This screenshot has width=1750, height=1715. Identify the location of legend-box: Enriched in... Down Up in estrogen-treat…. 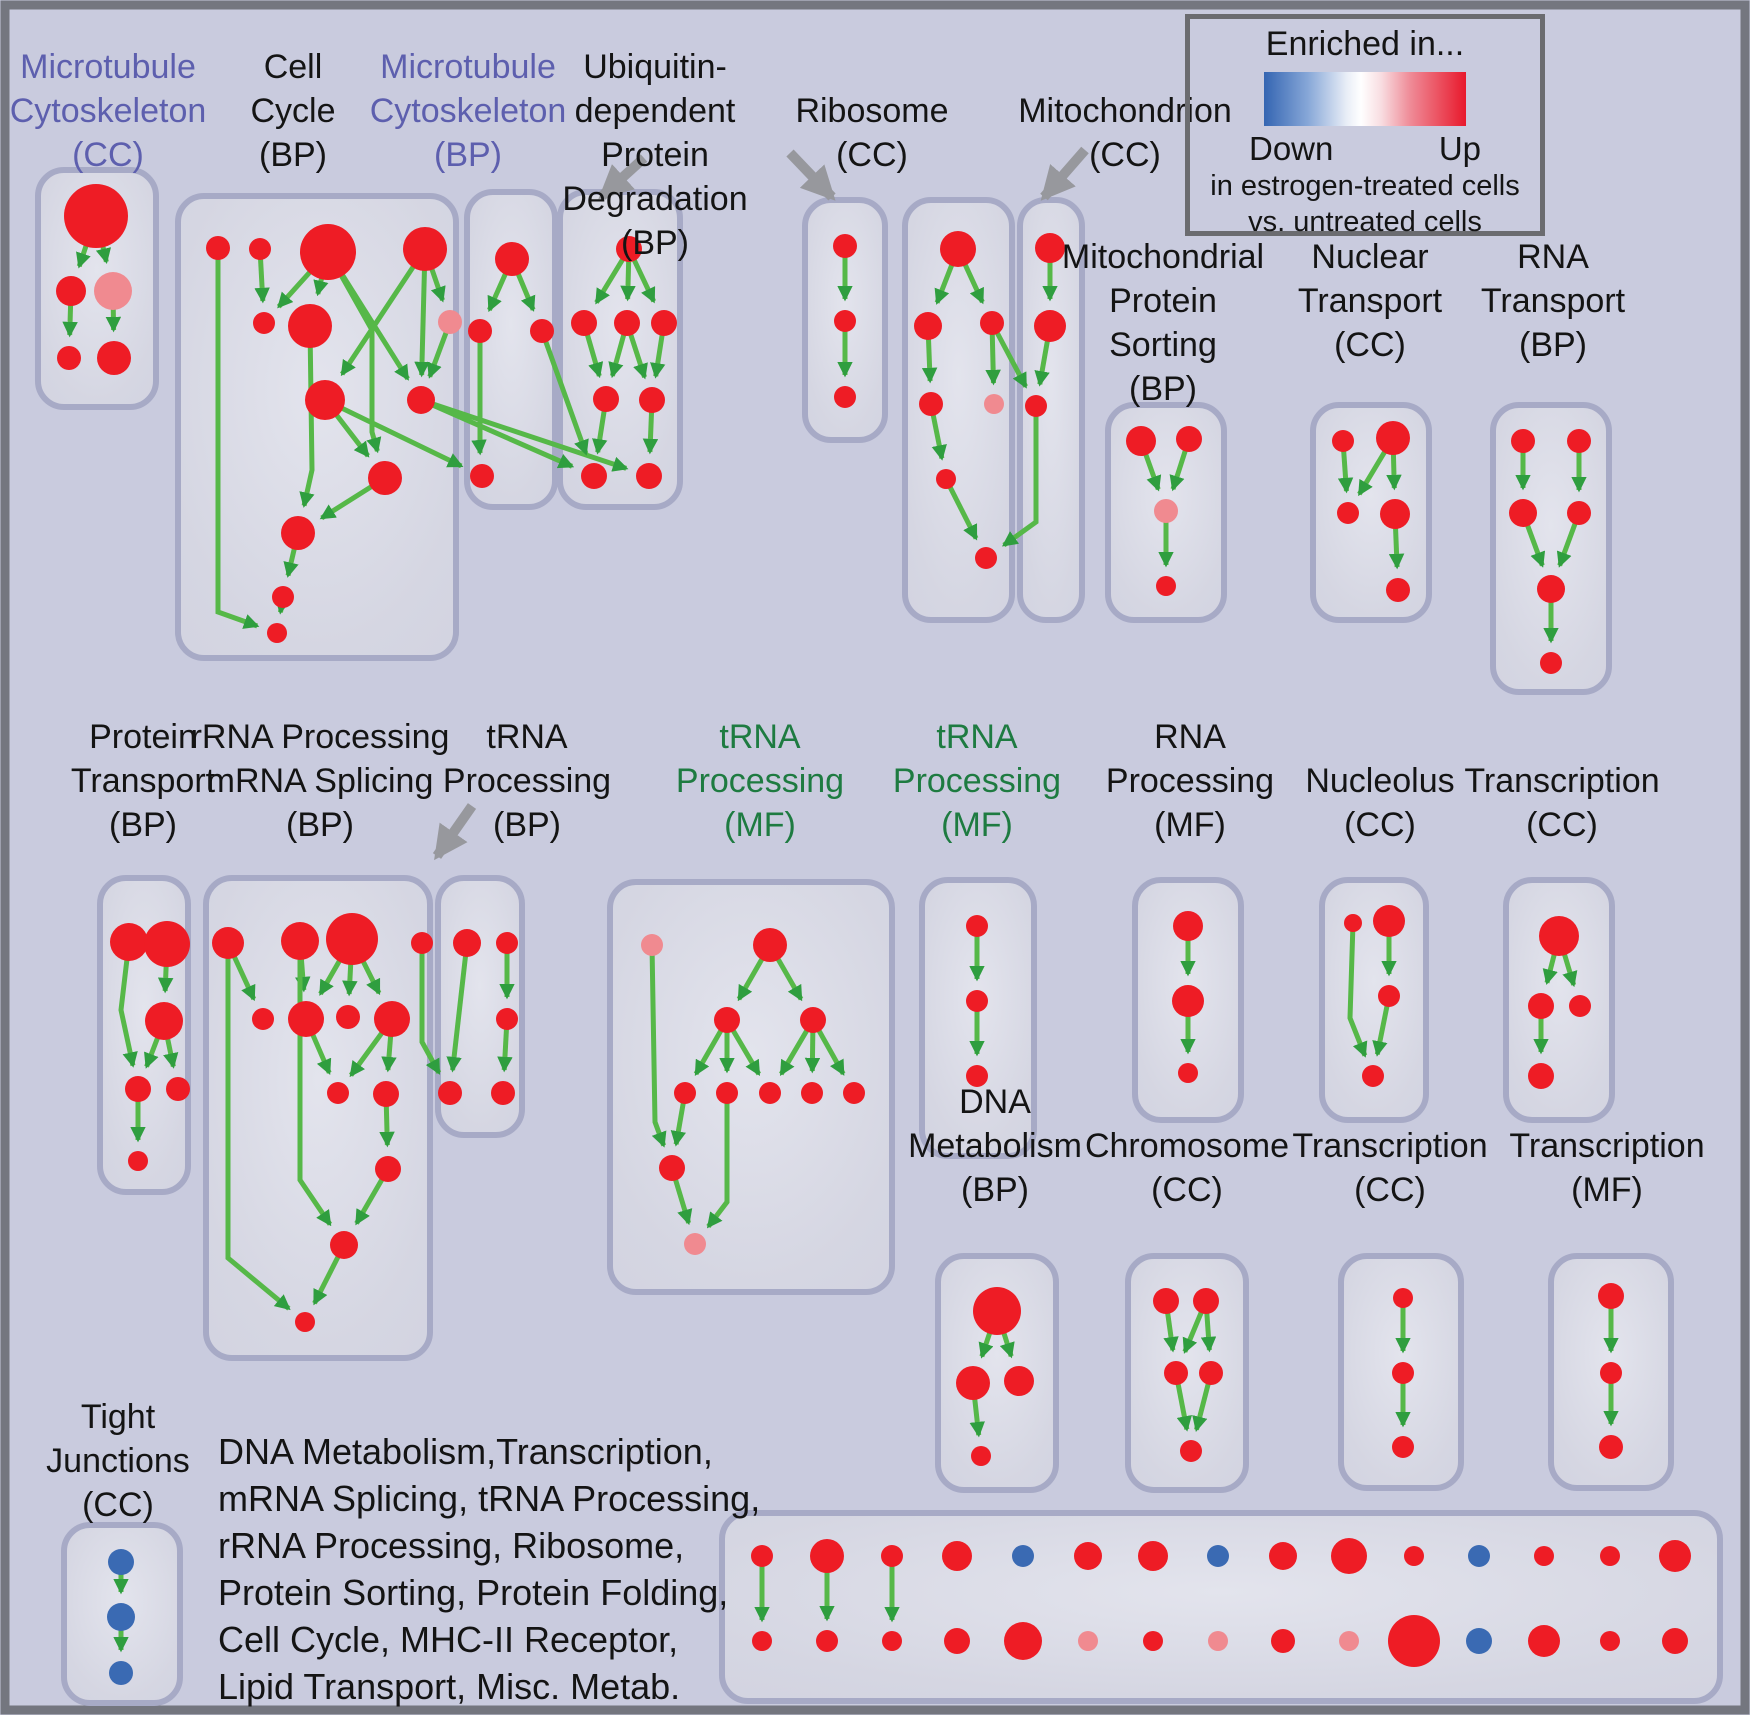
(1365, 126).